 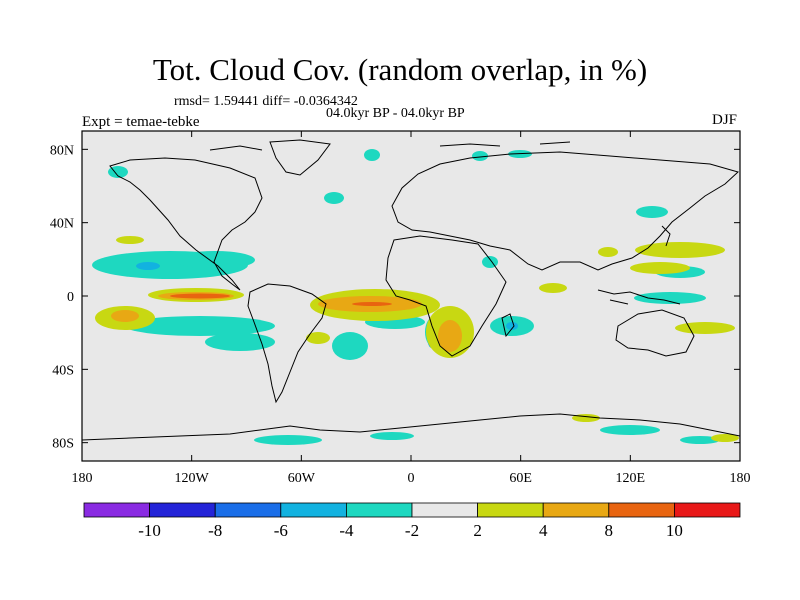 What do you see at coordinates (63, 370) in the screenshot?
I see `lat-tick-label: 40S` at bounding box center [63, 370].